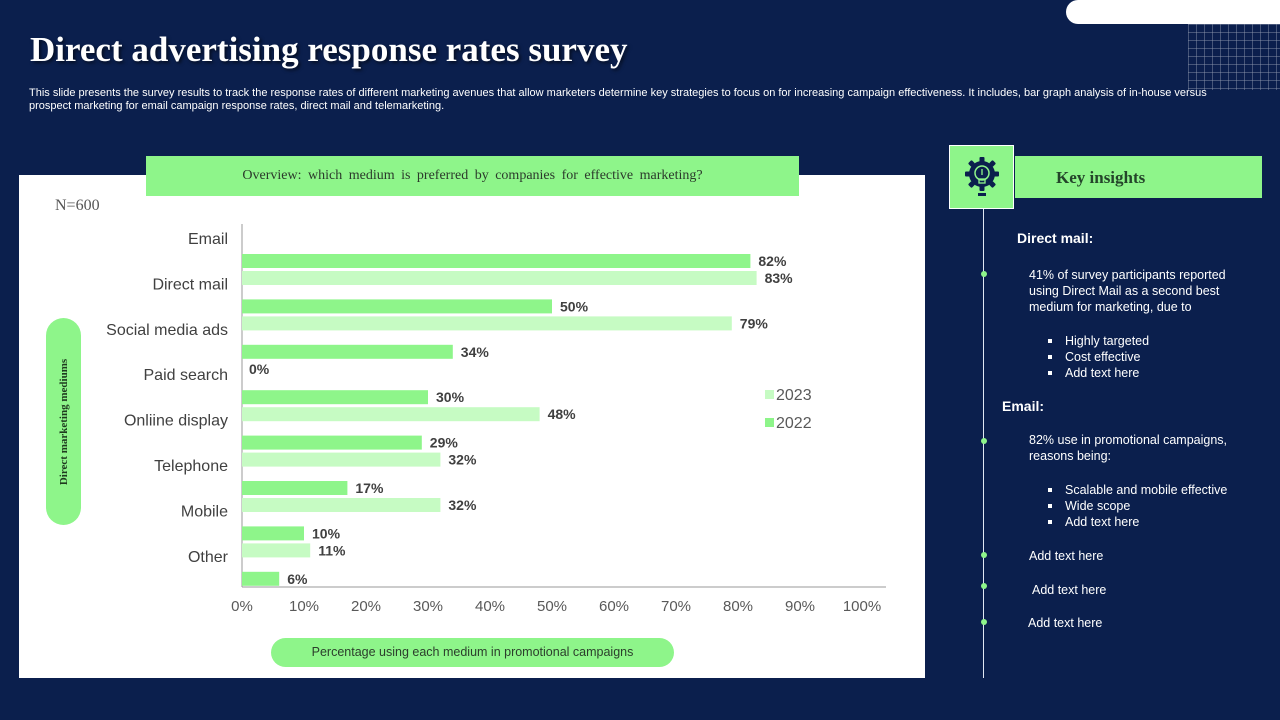 The height and width of the screenshot is (720, 1280). I want to click on x-tick-label: 50%, so click(552, 606).